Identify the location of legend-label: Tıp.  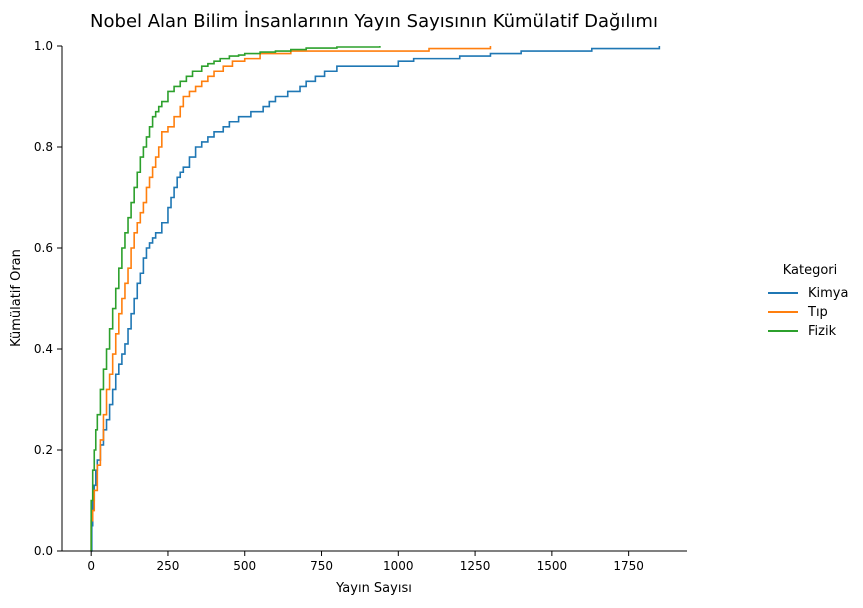
(817, 312).